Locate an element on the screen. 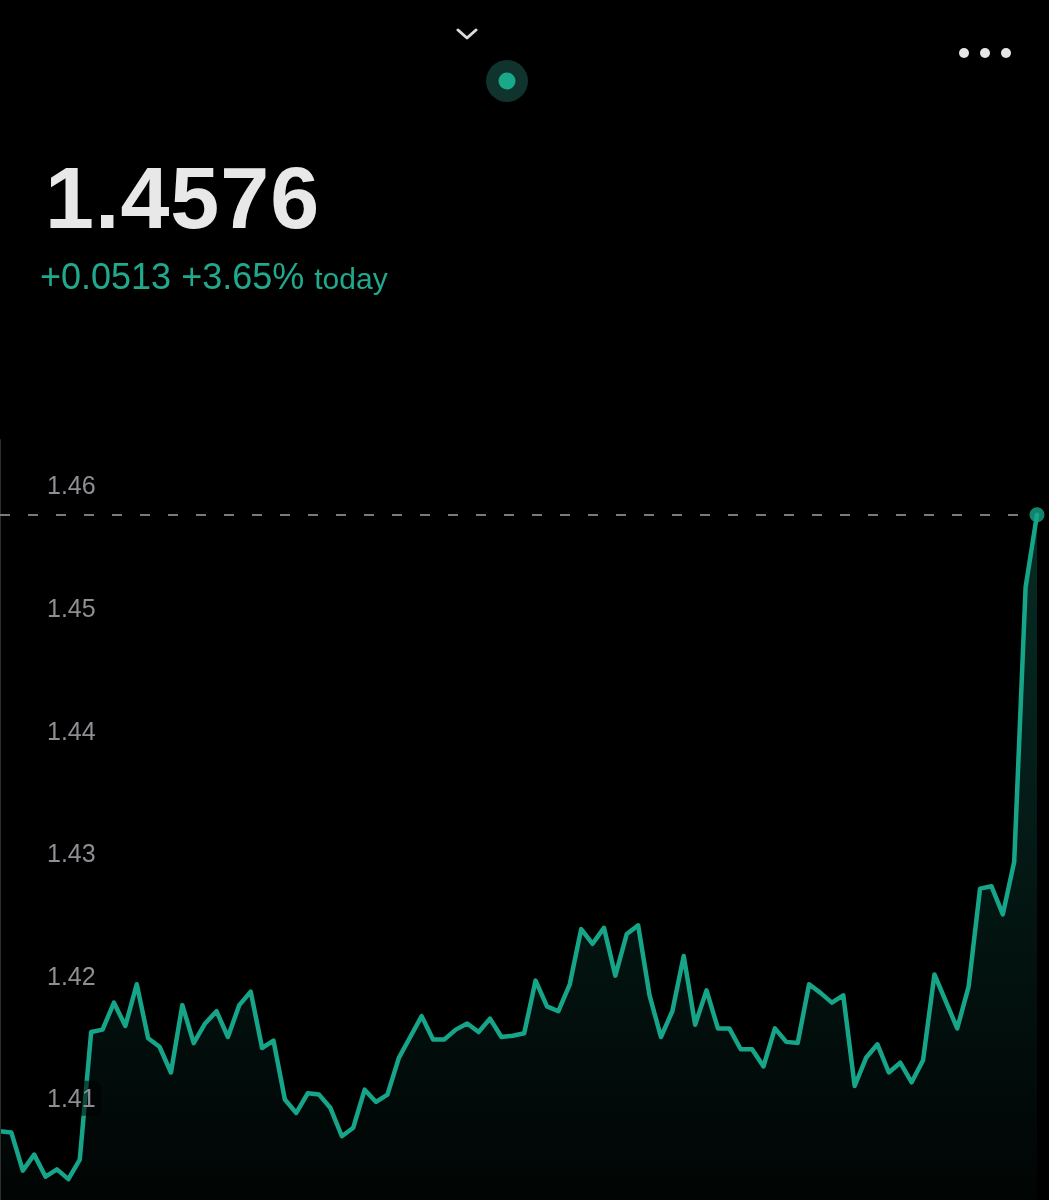 This screenshot has height=1200, width=1049. chart-title: 1.4576 is located at coordinates (183, 197).